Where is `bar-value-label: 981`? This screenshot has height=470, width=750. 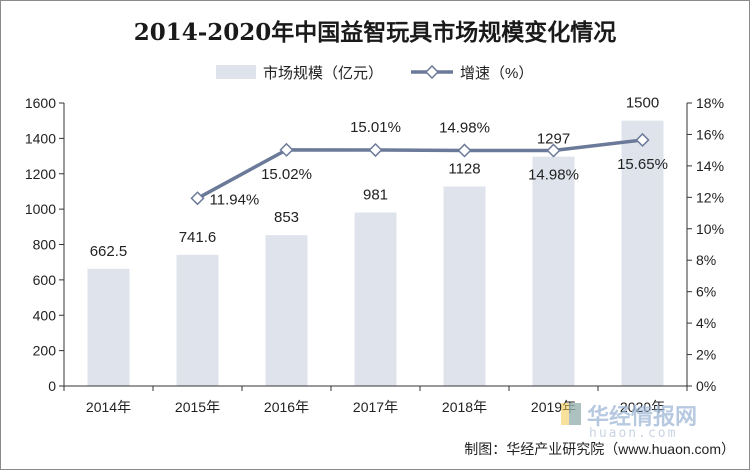
bar-value-label: 981 is located at coordinates (375, 194).